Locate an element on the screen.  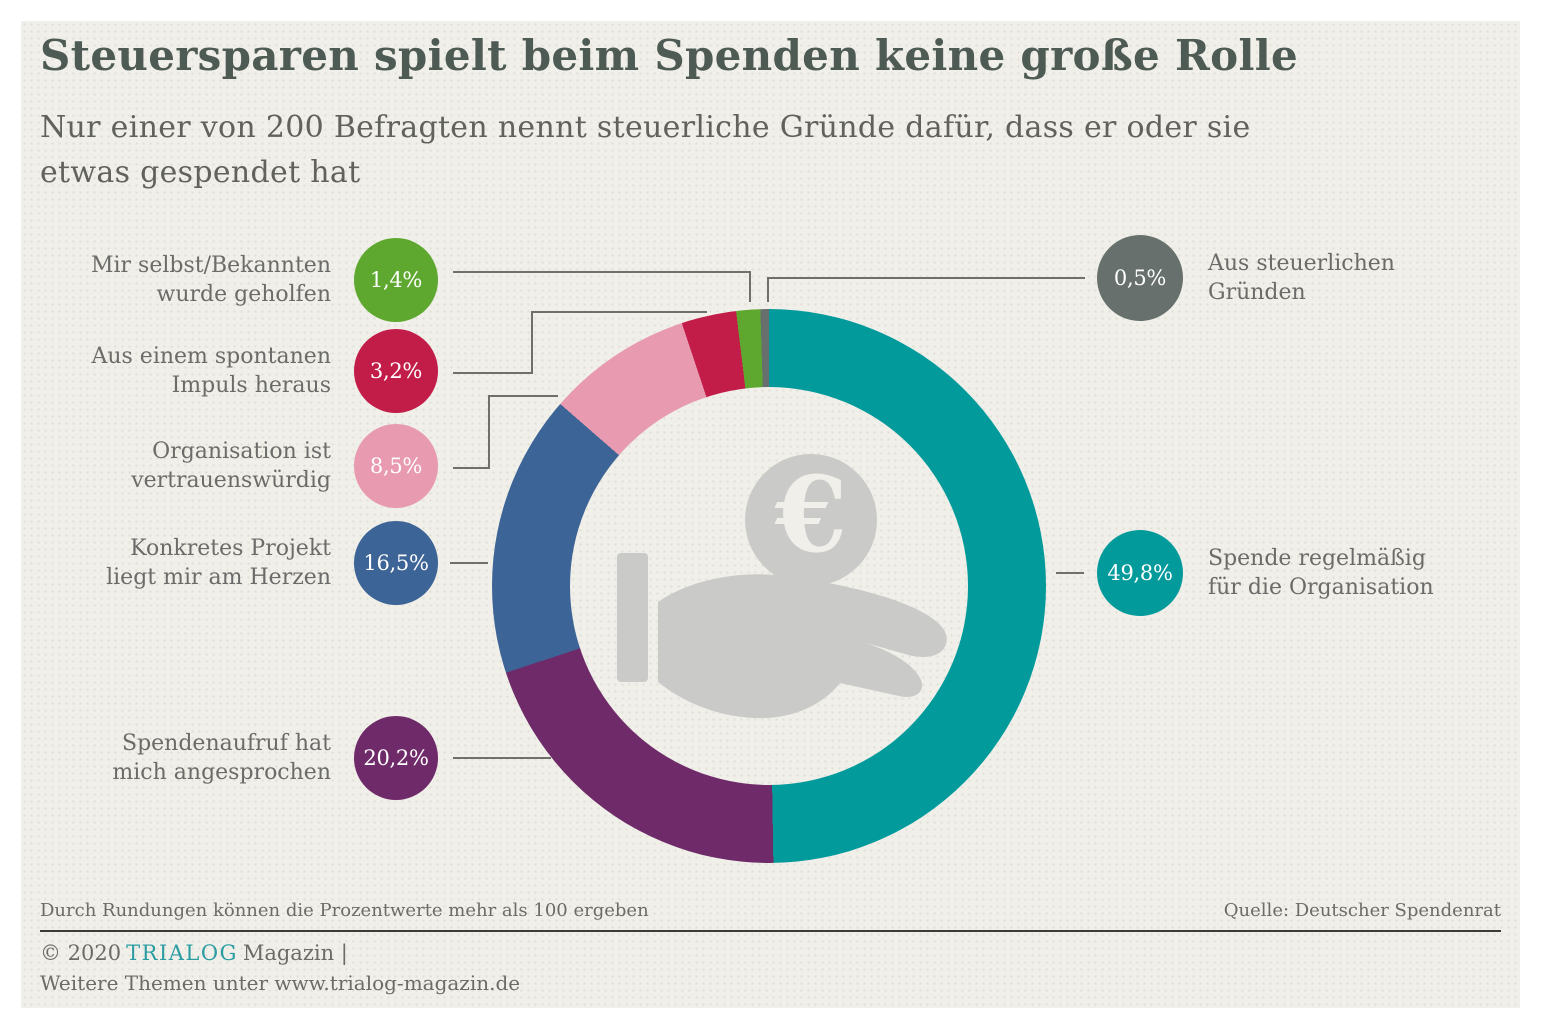
connector-blue-dash is located at coordinates (469, 563).